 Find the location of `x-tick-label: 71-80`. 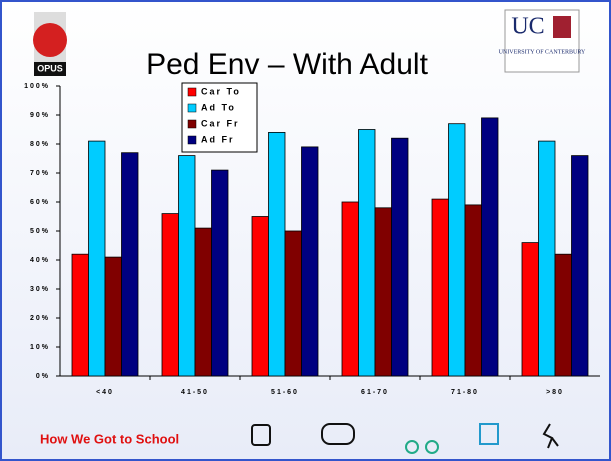

x-tick-label: 71-80 is located at coordinates (465, 392).